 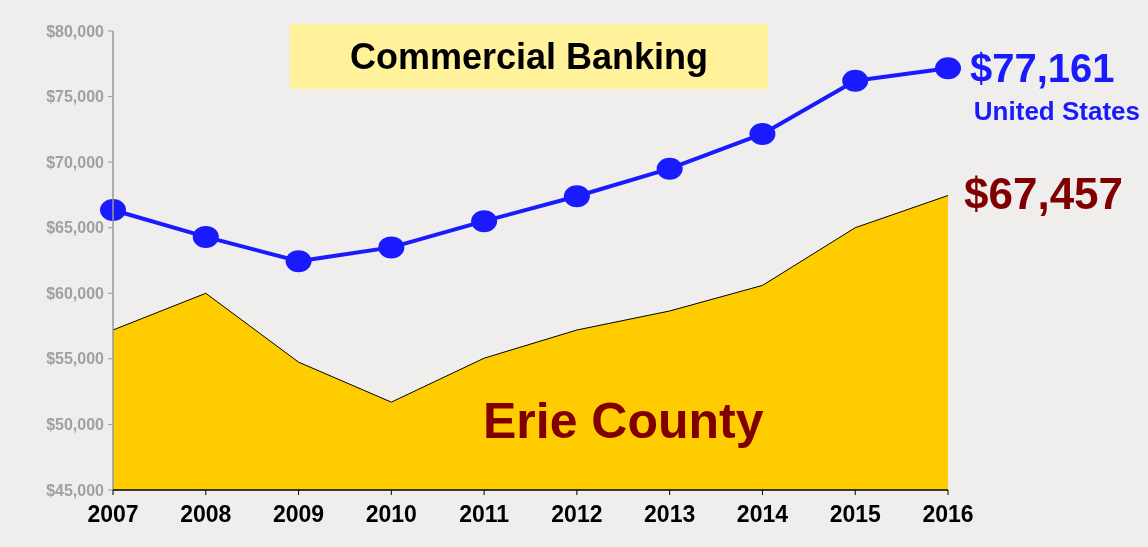 What do you see at coordinates (298, 514) in the screenshot?
I see `x-tick-label: 2009` at bounding box center [298, 514].